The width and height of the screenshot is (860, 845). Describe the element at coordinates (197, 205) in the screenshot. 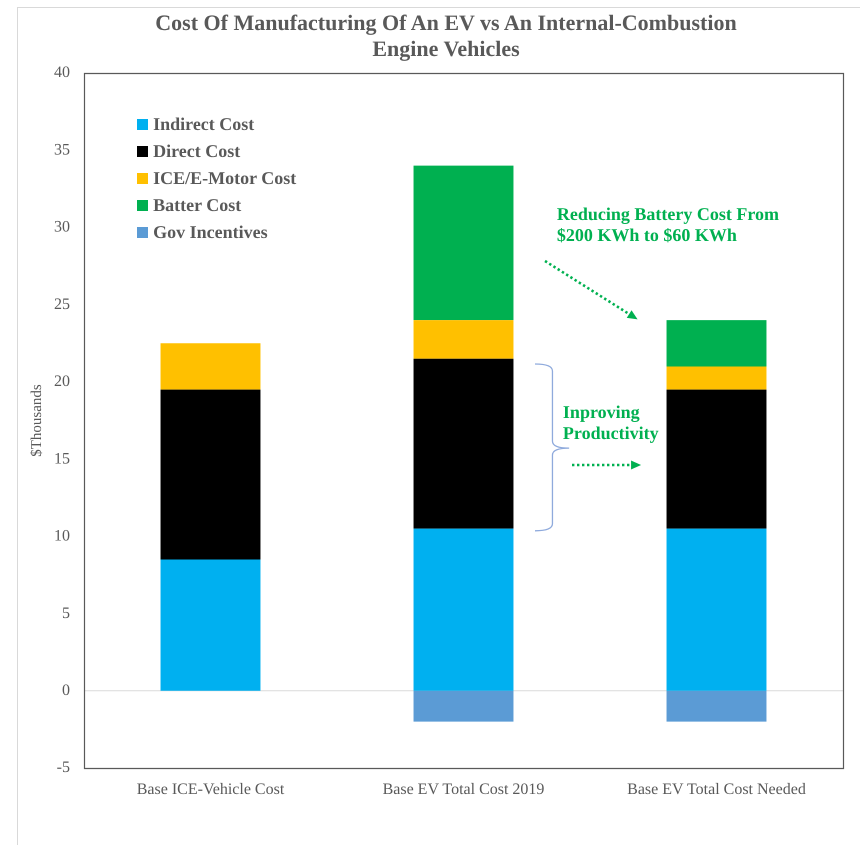

I see `legend-label: Batter Cost` at that location.